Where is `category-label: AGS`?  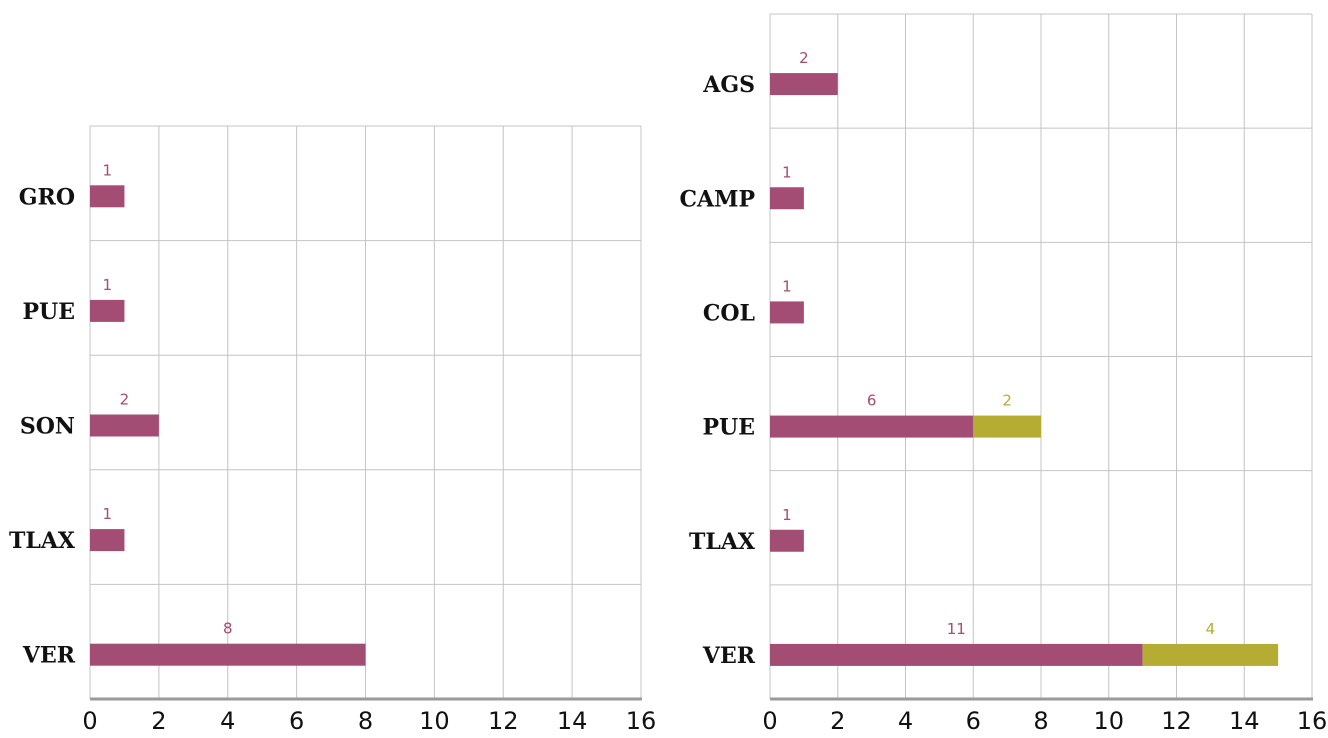
category-label: AGS is located at coordinates (728, 85).